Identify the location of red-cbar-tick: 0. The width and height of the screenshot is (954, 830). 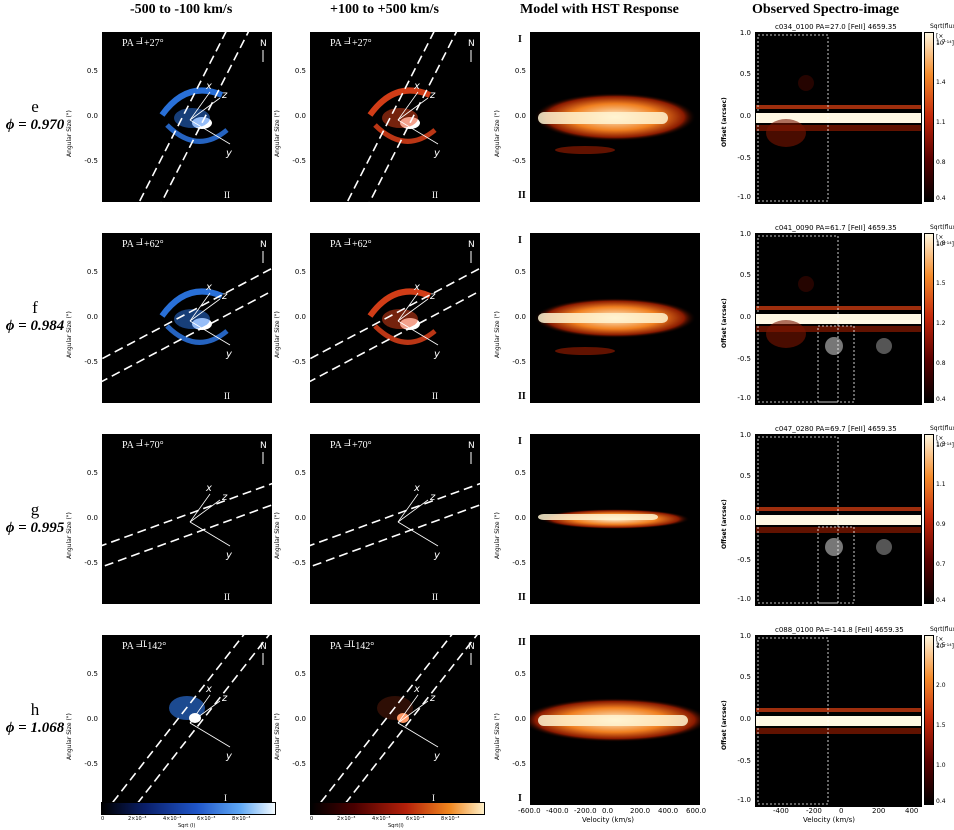
(312, 819).